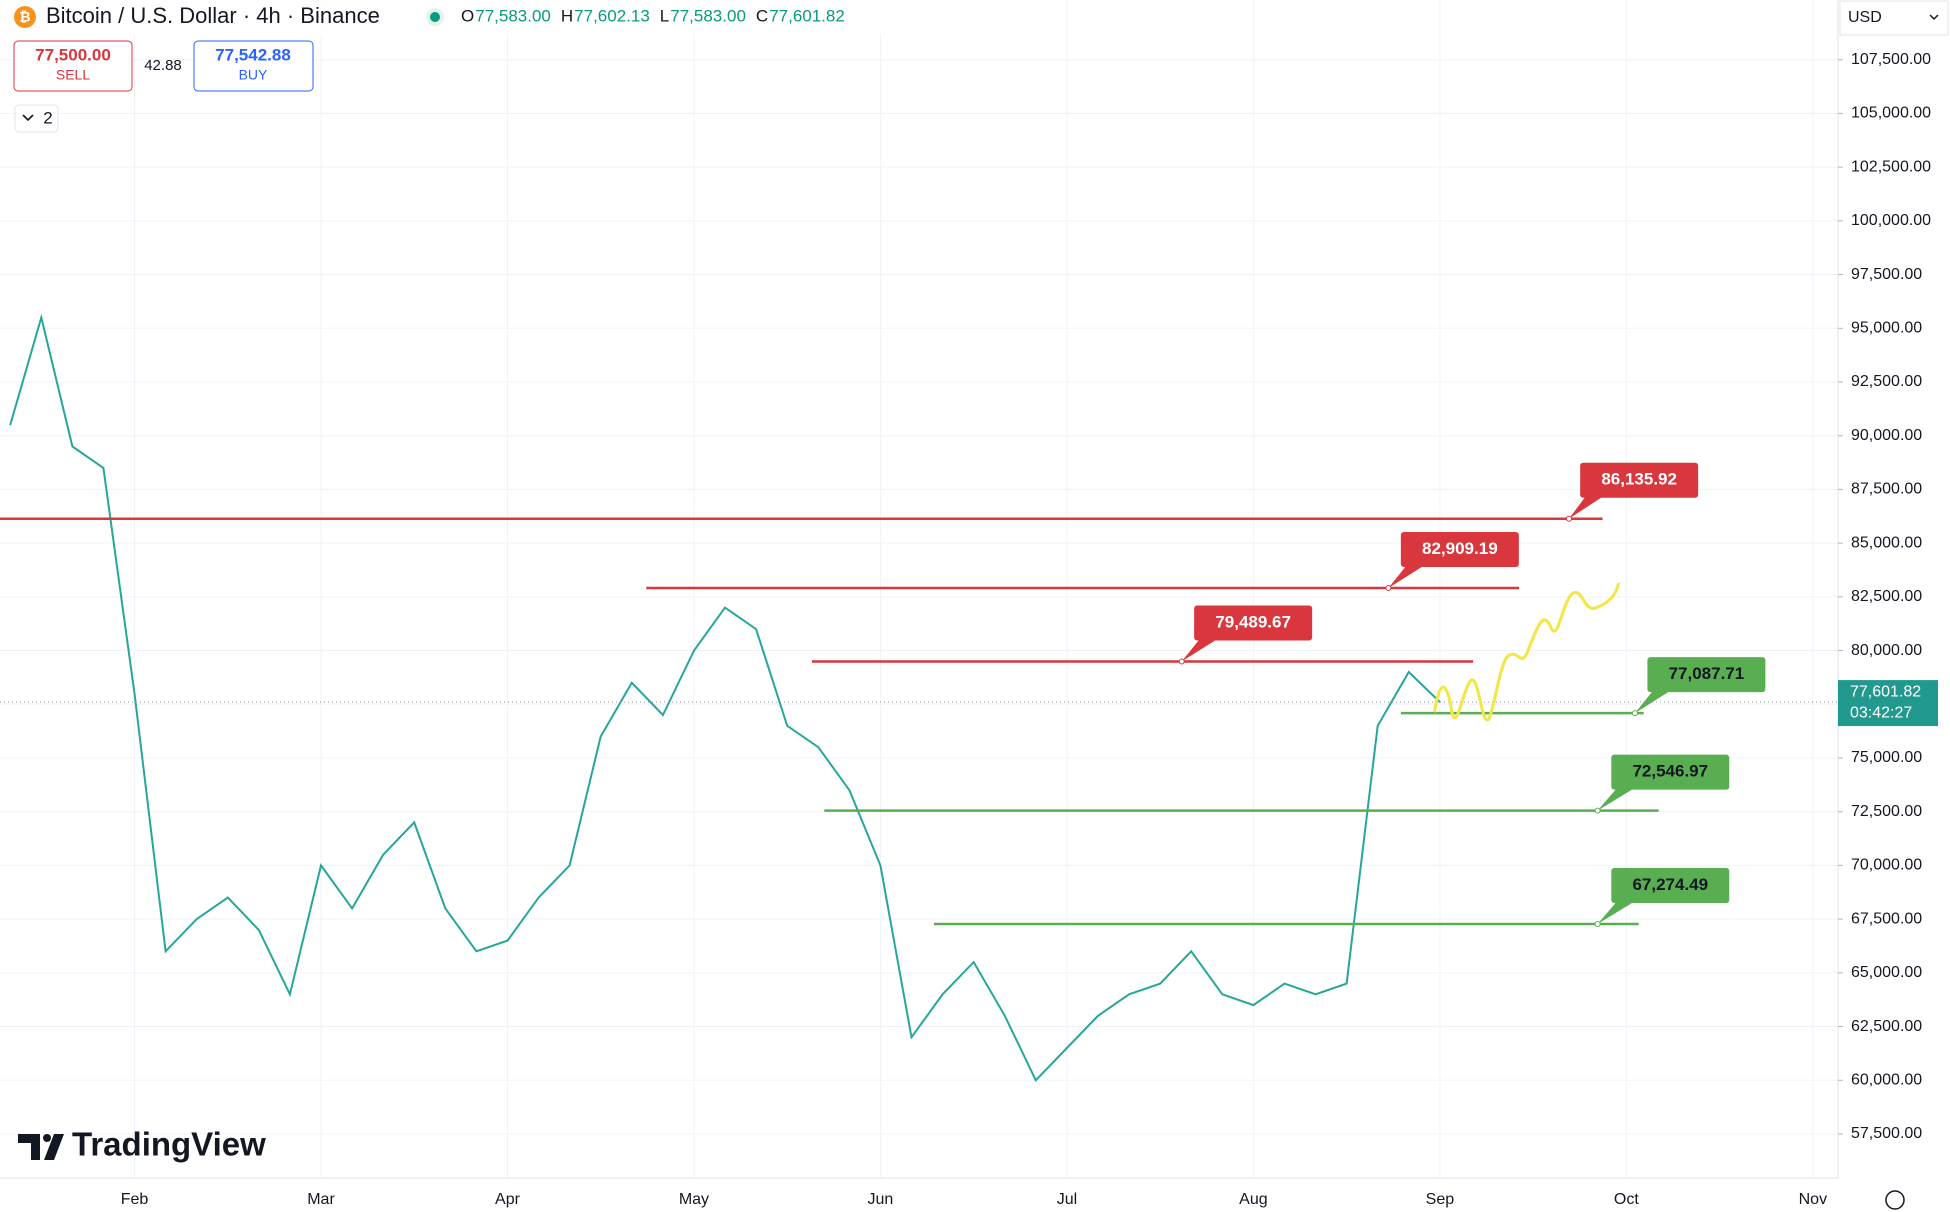  I want to click on watermark: TradingView, so click(169, 1144).